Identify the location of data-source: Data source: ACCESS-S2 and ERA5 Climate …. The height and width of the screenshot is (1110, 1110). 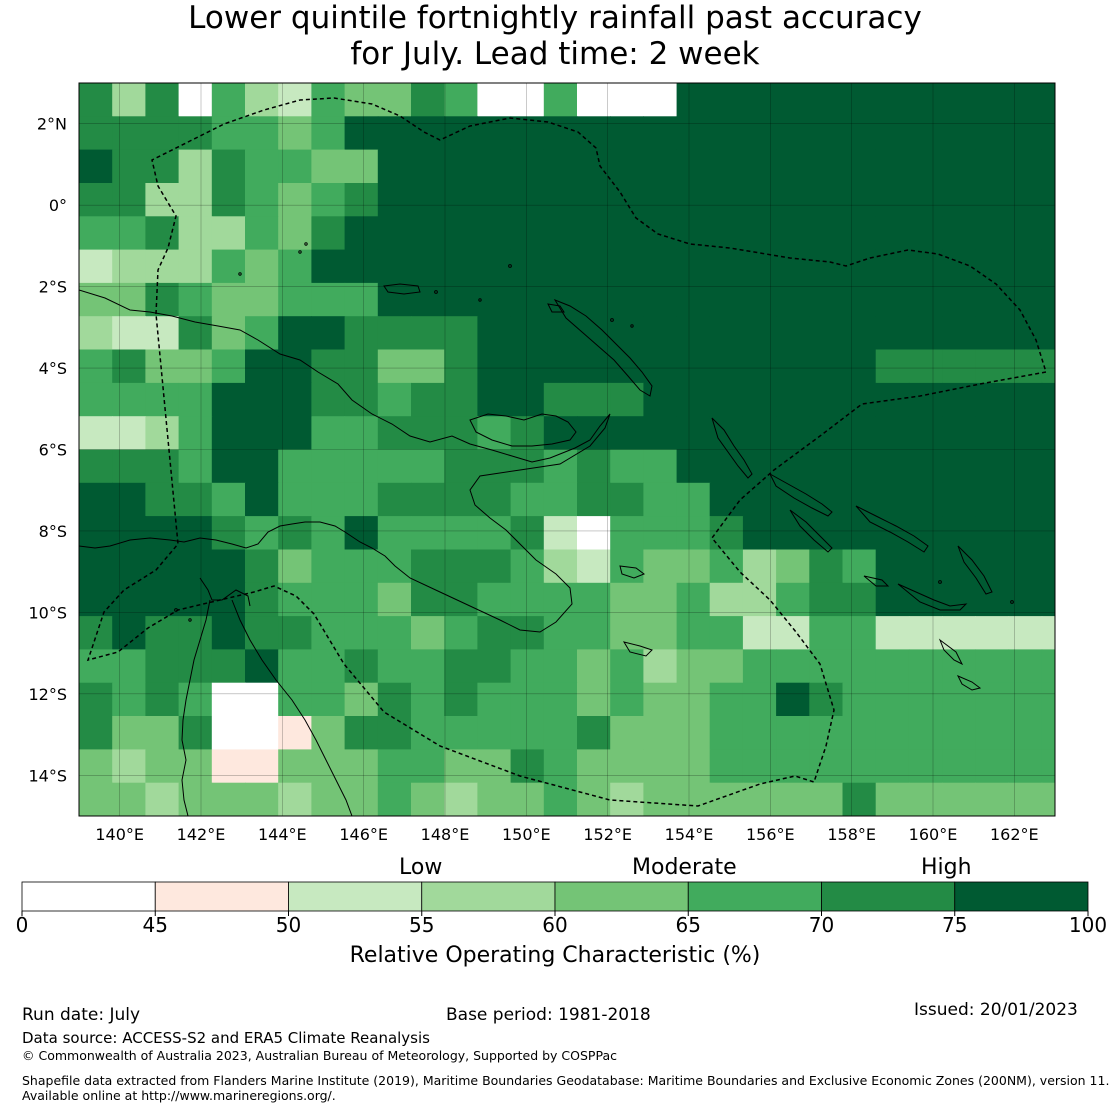
(226, 1038).